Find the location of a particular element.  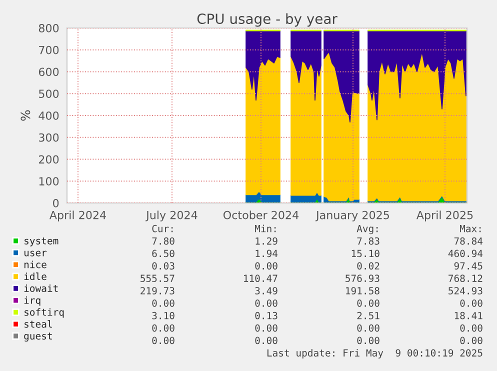

text: 2.51 is located at coordinates (368, 316).